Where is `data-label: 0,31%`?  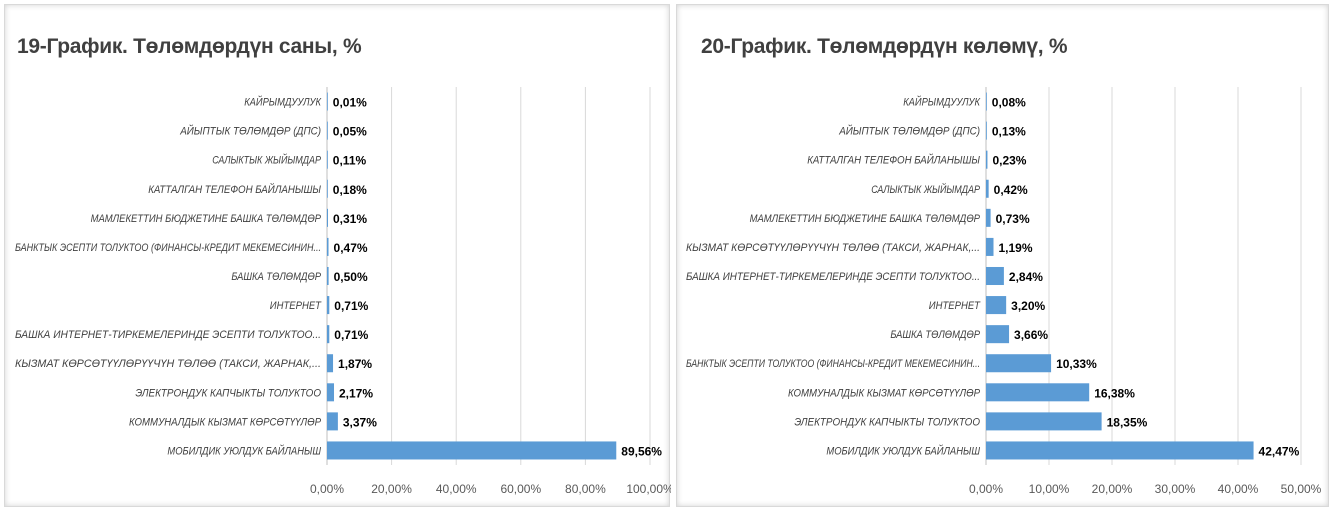 data-label: 0,31% is located at coordinates (350, 219).